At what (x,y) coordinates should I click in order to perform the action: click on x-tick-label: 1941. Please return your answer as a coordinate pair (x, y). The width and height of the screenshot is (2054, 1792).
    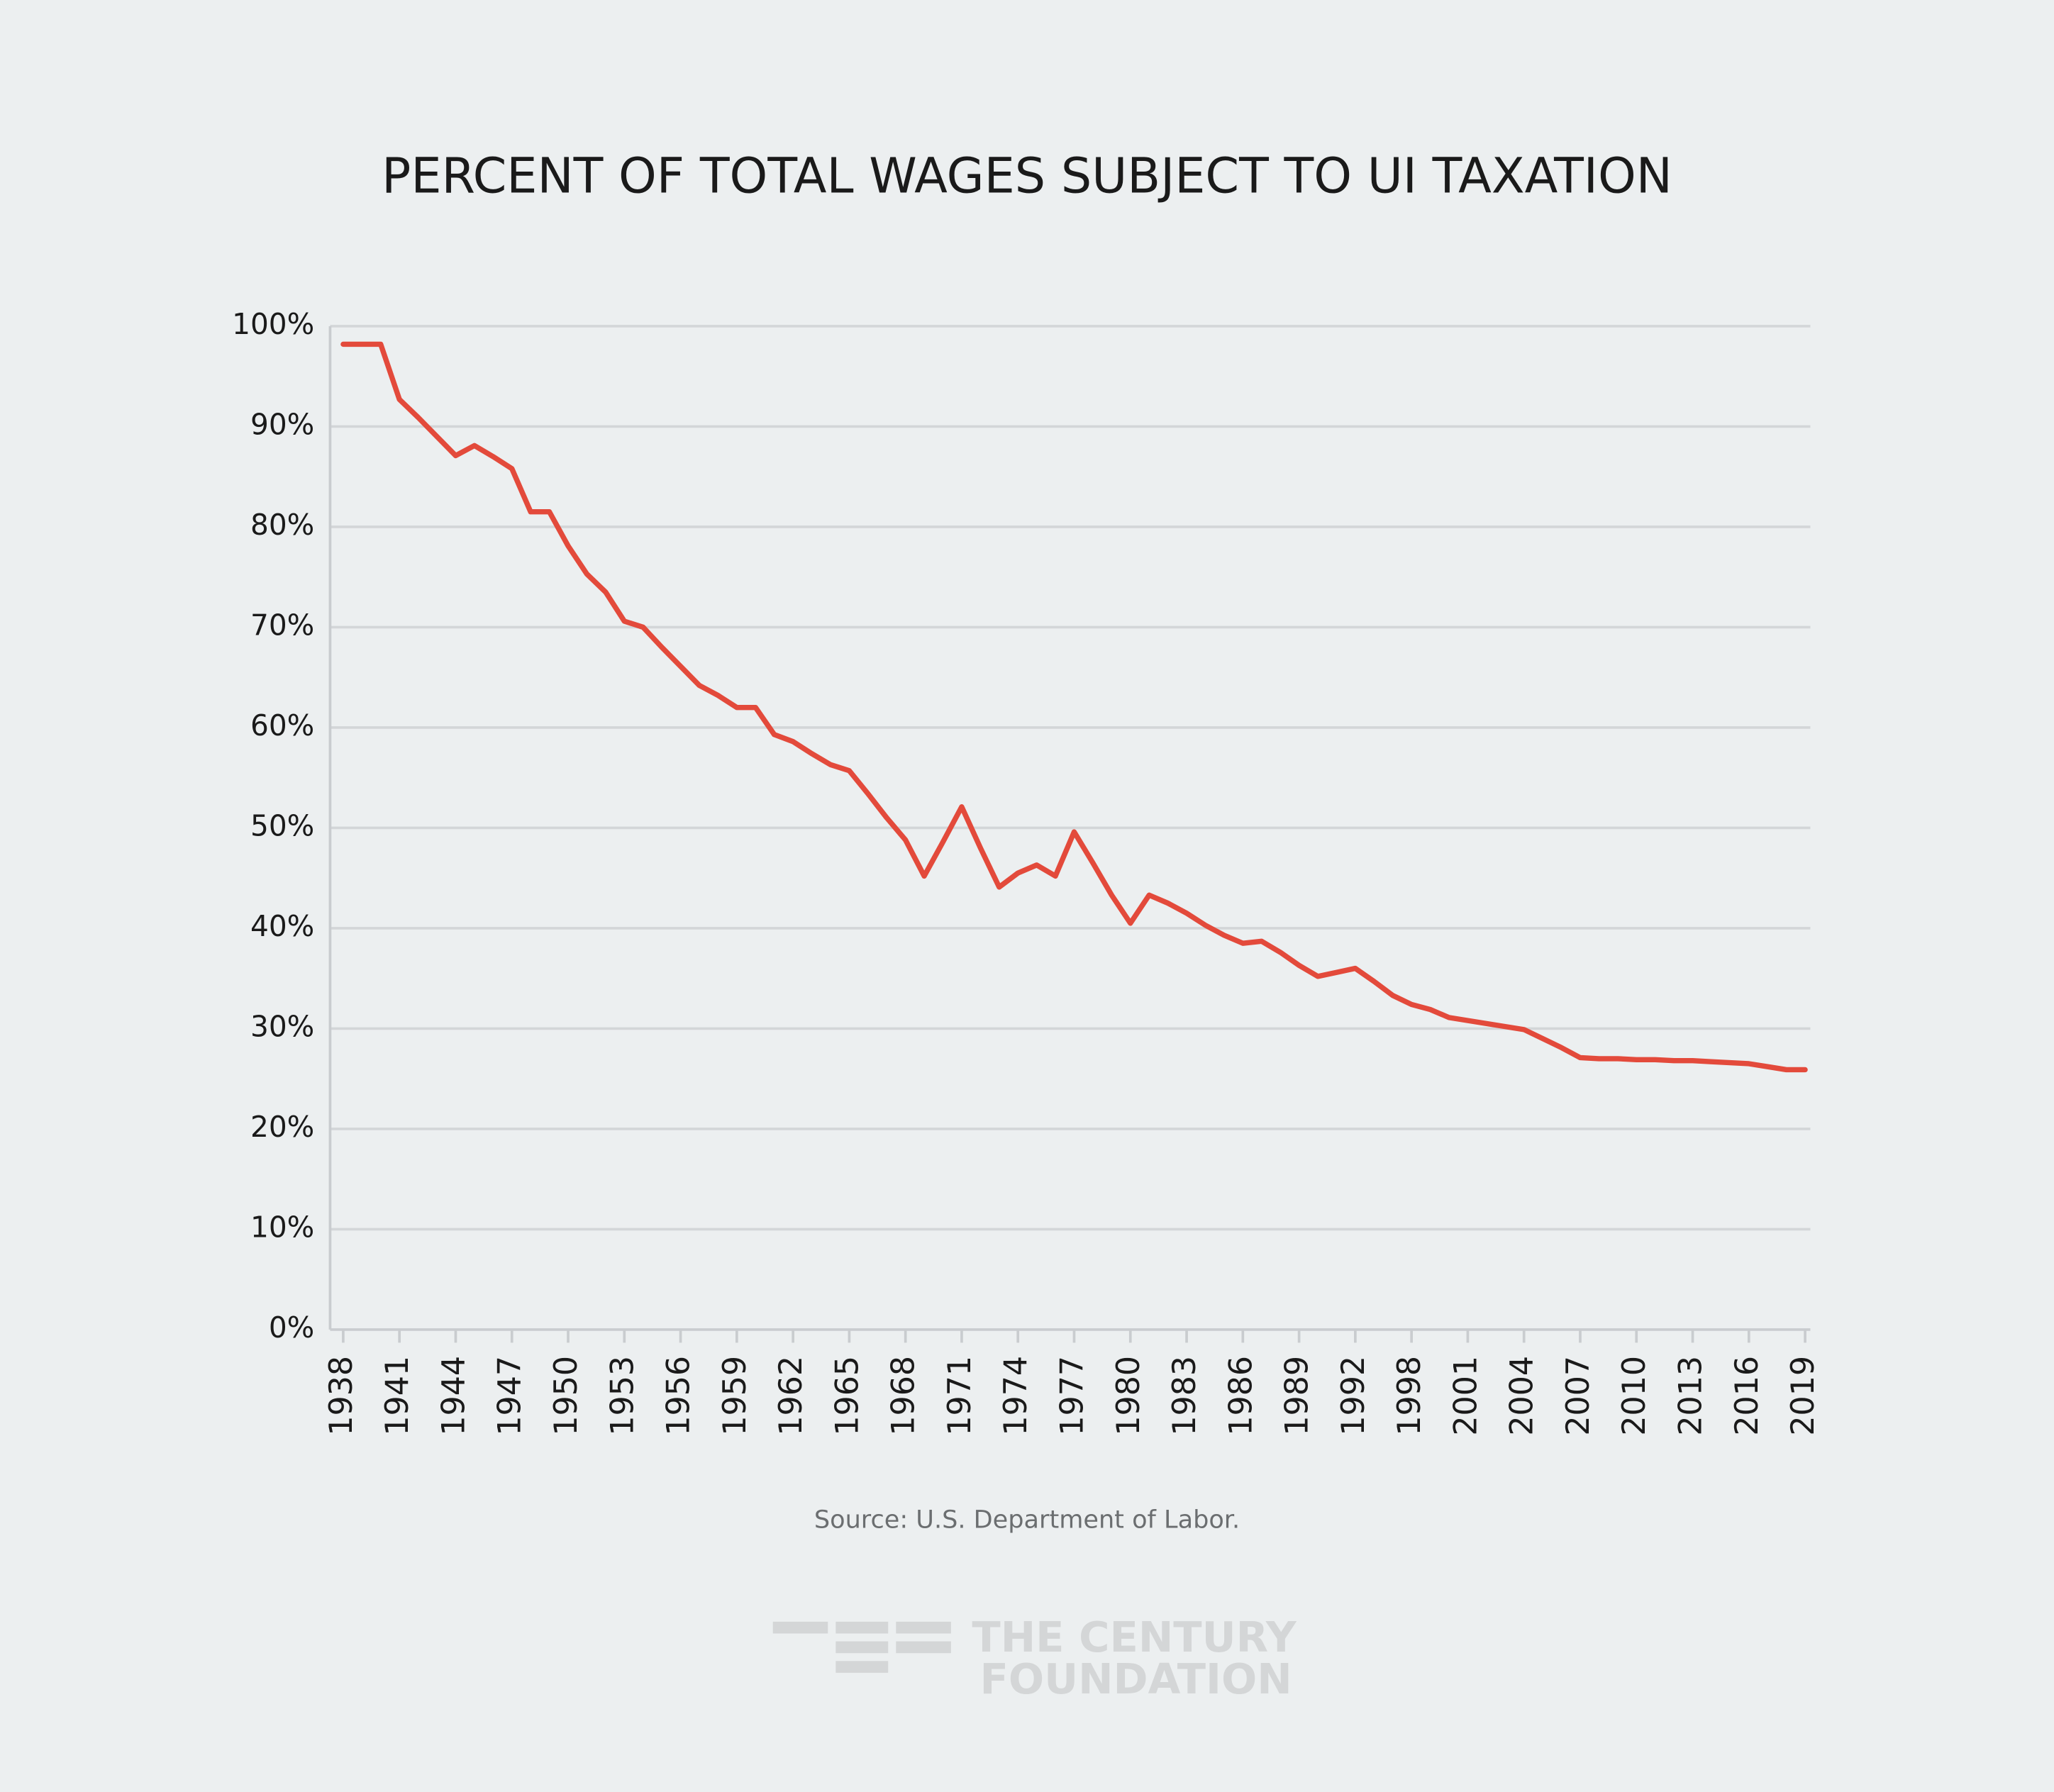
    Looking at the image, I should click on (398, 1396).